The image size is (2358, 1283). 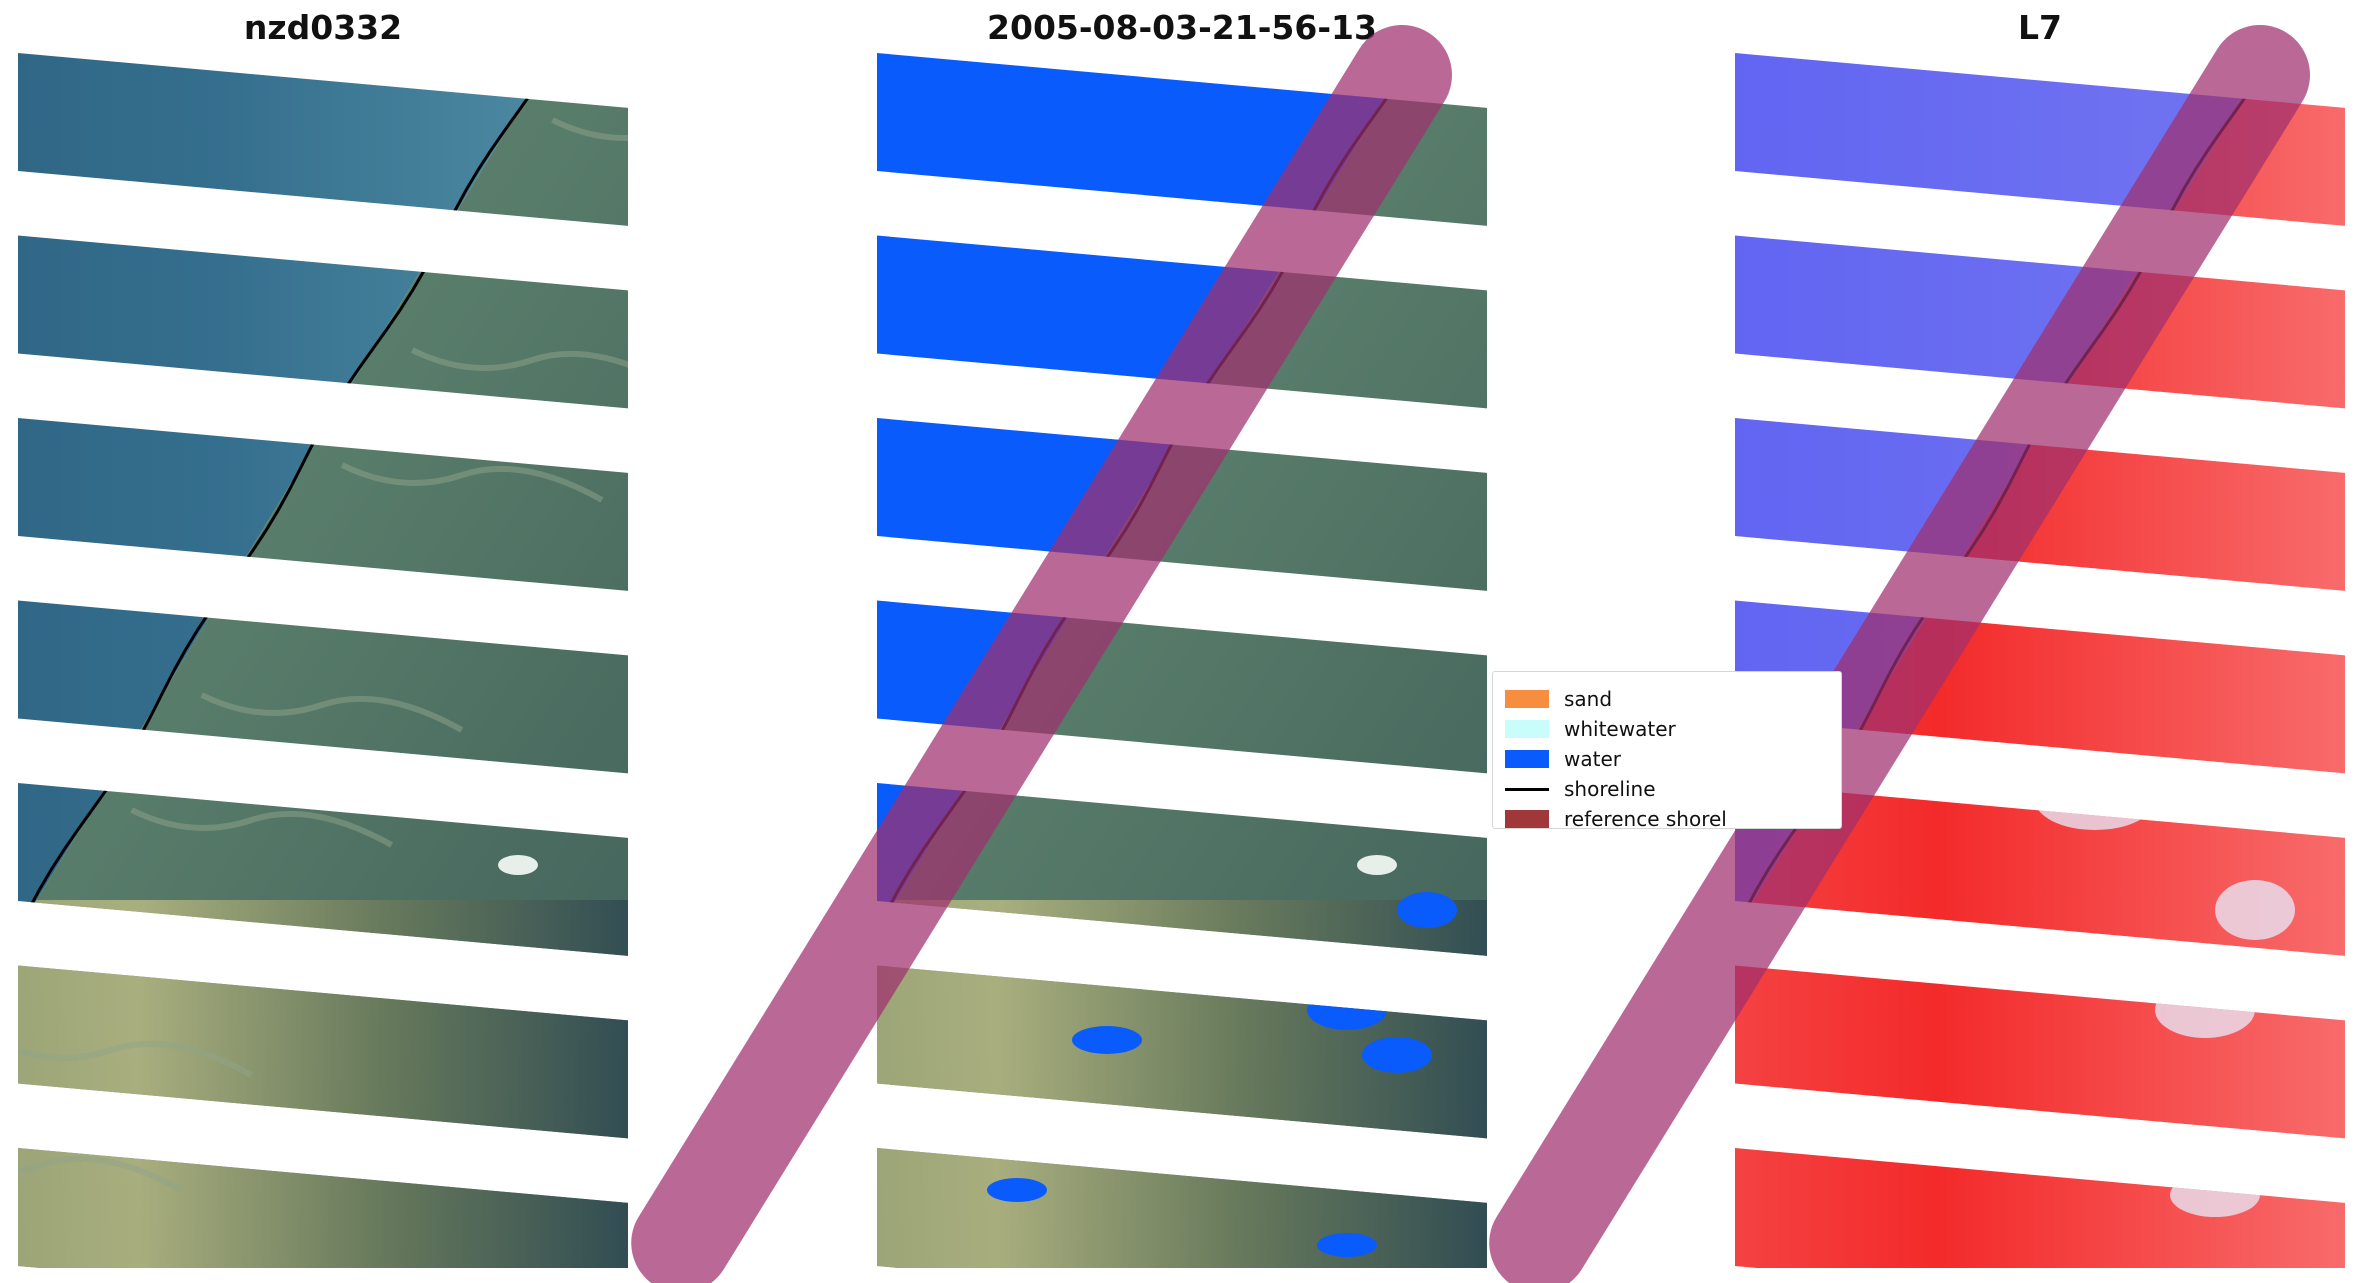 I want to click on legend-item-shoreline: shoreline, so click(x=1580, y=789).